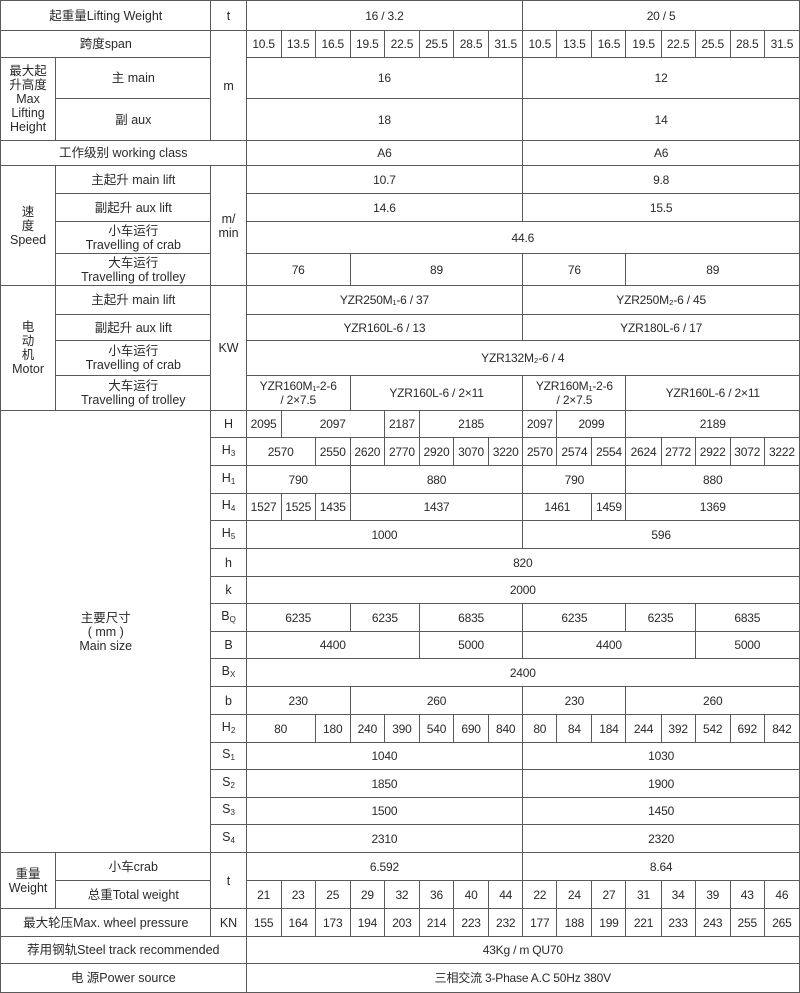  Describe the element at coordinates (781, 44) in the screenshot. I see `value-cell: 31.5` at that location.